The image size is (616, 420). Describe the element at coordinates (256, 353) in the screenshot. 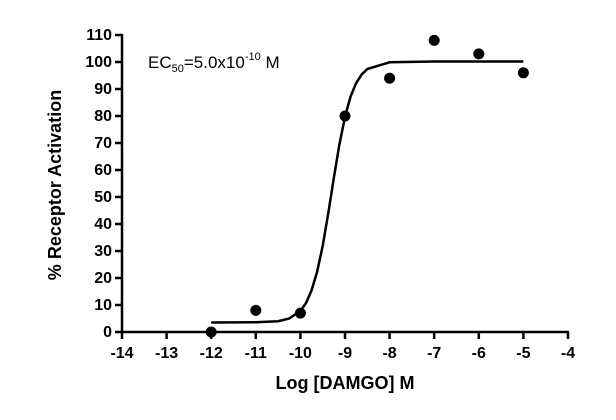

I see `x-tick-label: -11` at that location.